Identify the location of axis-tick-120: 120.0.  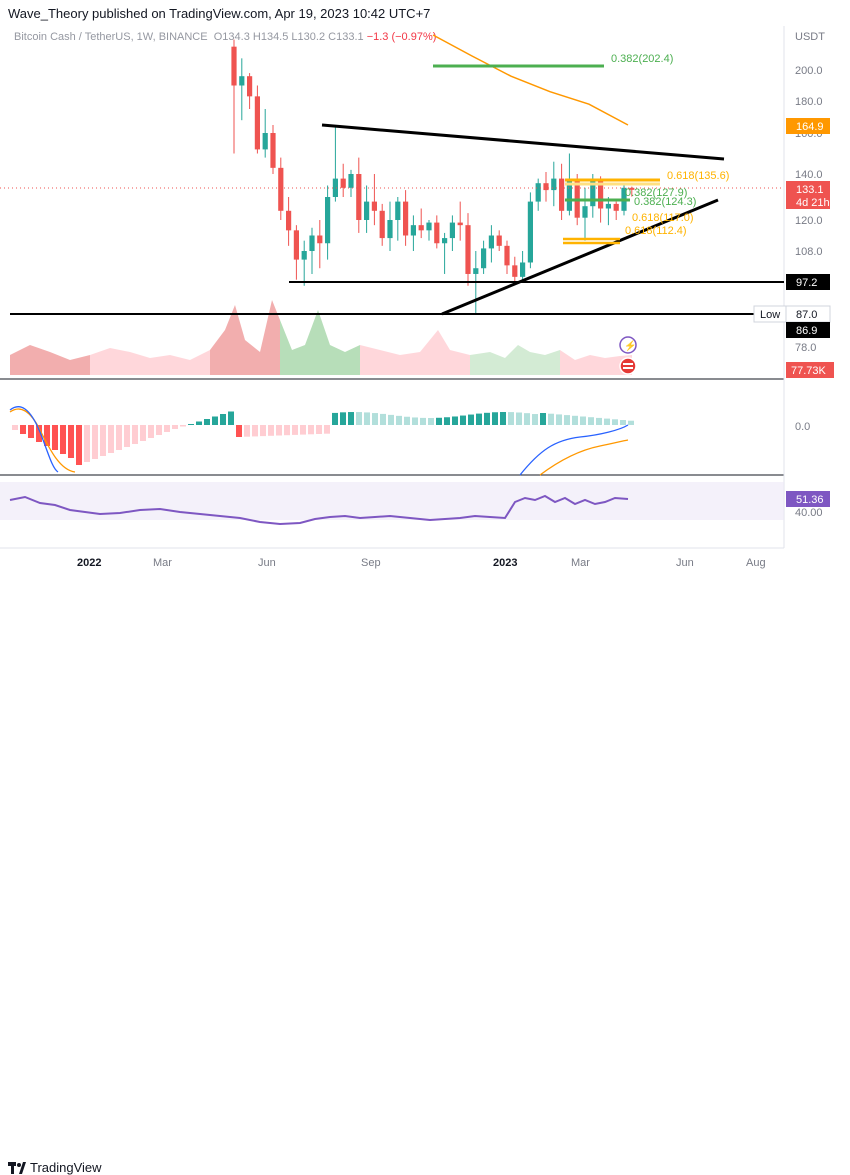
(809, 221).